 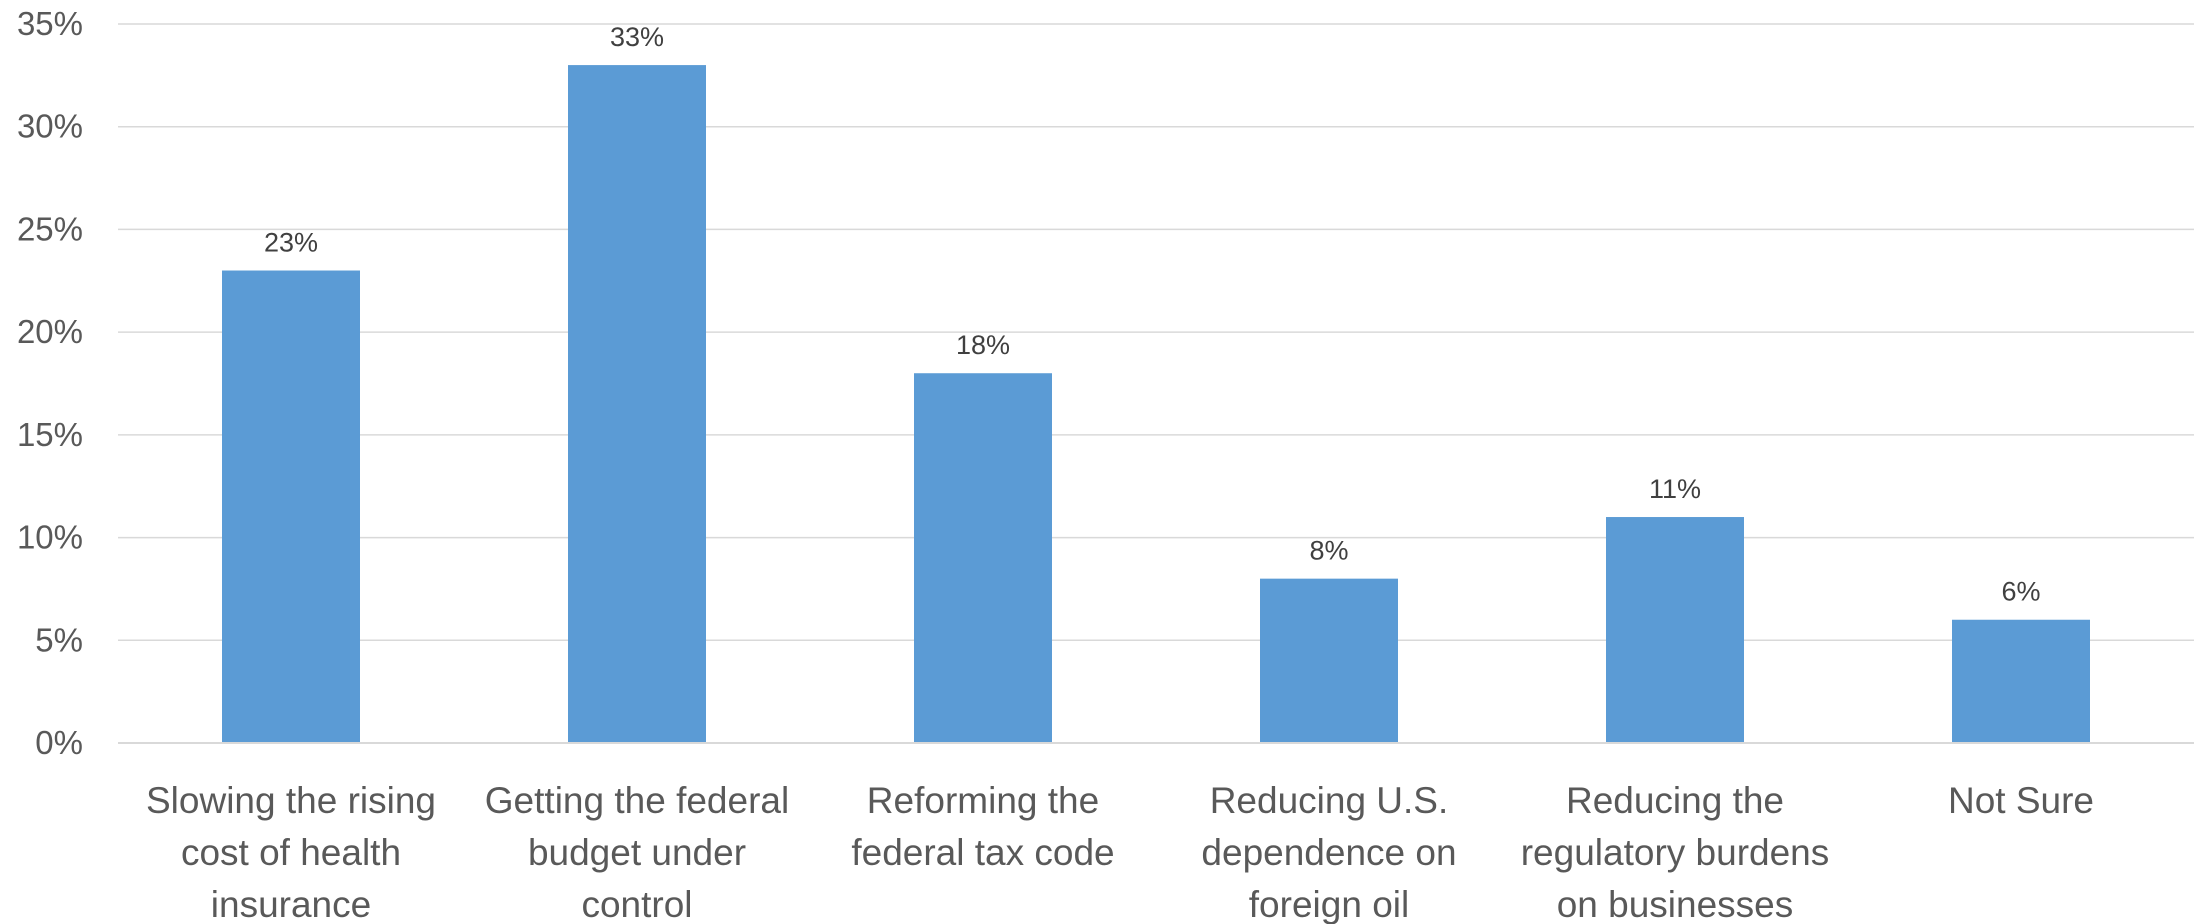 I want to click on y-tick-label: 5%, so click(x=59, y=639).